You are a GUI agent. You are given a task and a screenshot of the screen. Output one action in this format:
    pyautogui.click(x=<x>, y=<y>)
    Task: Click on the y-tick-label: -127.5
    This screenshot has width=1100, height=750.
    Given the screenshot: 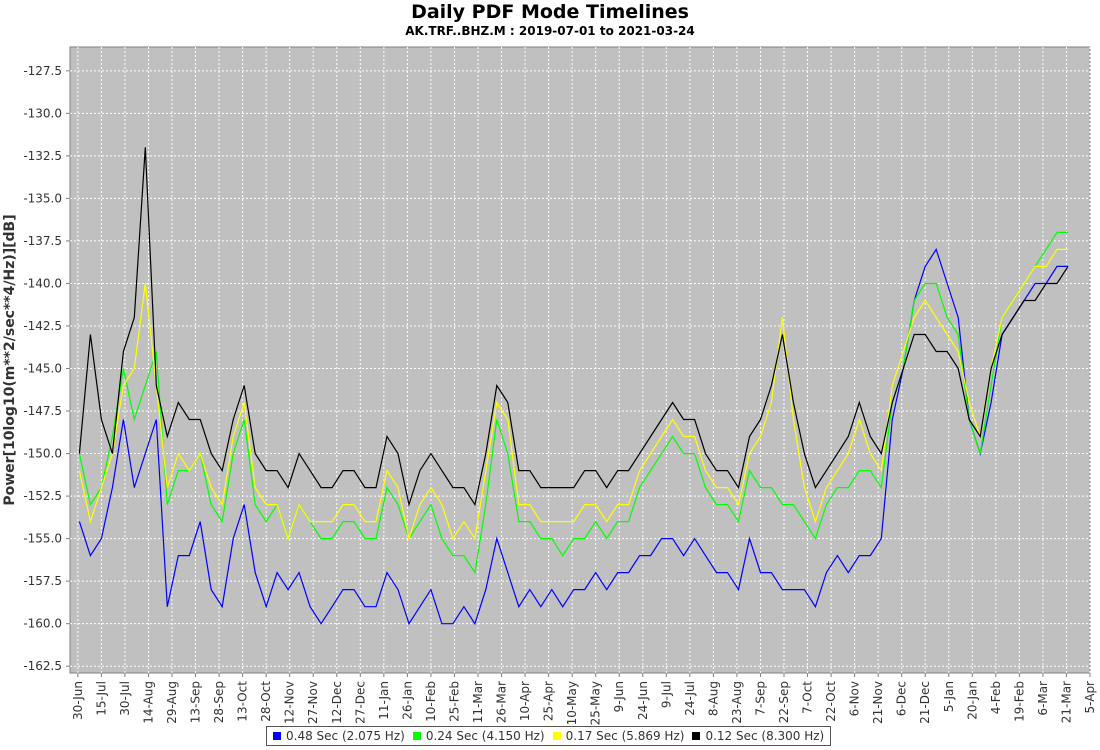 What is the action you would take?
    pyautogui.click(x=42, y=71)
    